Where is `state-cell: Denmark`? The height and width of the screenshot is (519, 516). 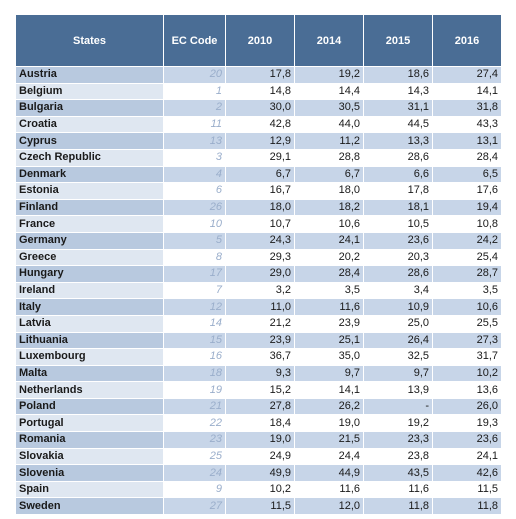 state-cell: Denmark is located at coordinates (89, 174).